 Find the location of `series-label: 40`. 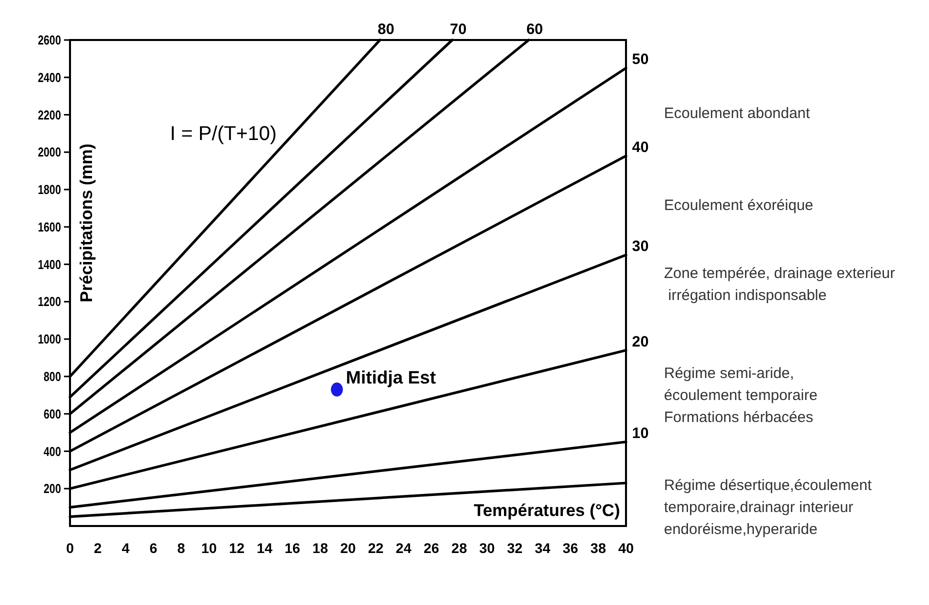

series-label: 40 is located at coordinates (640, 147).